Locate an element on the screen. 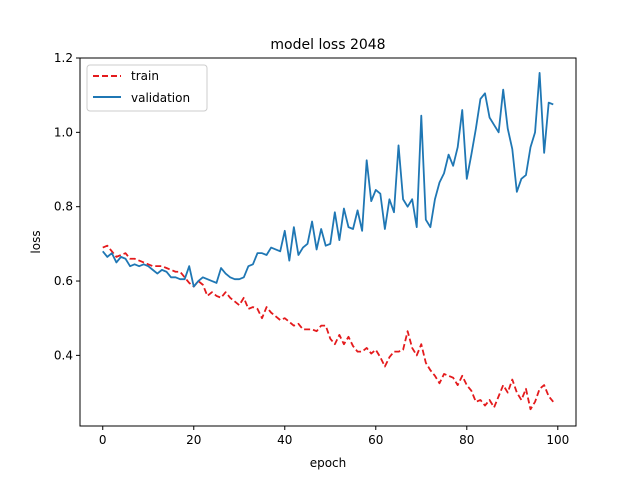  x-axis-ticks: 0 20 40 60 80 100 is located at coordinates (334, 436).